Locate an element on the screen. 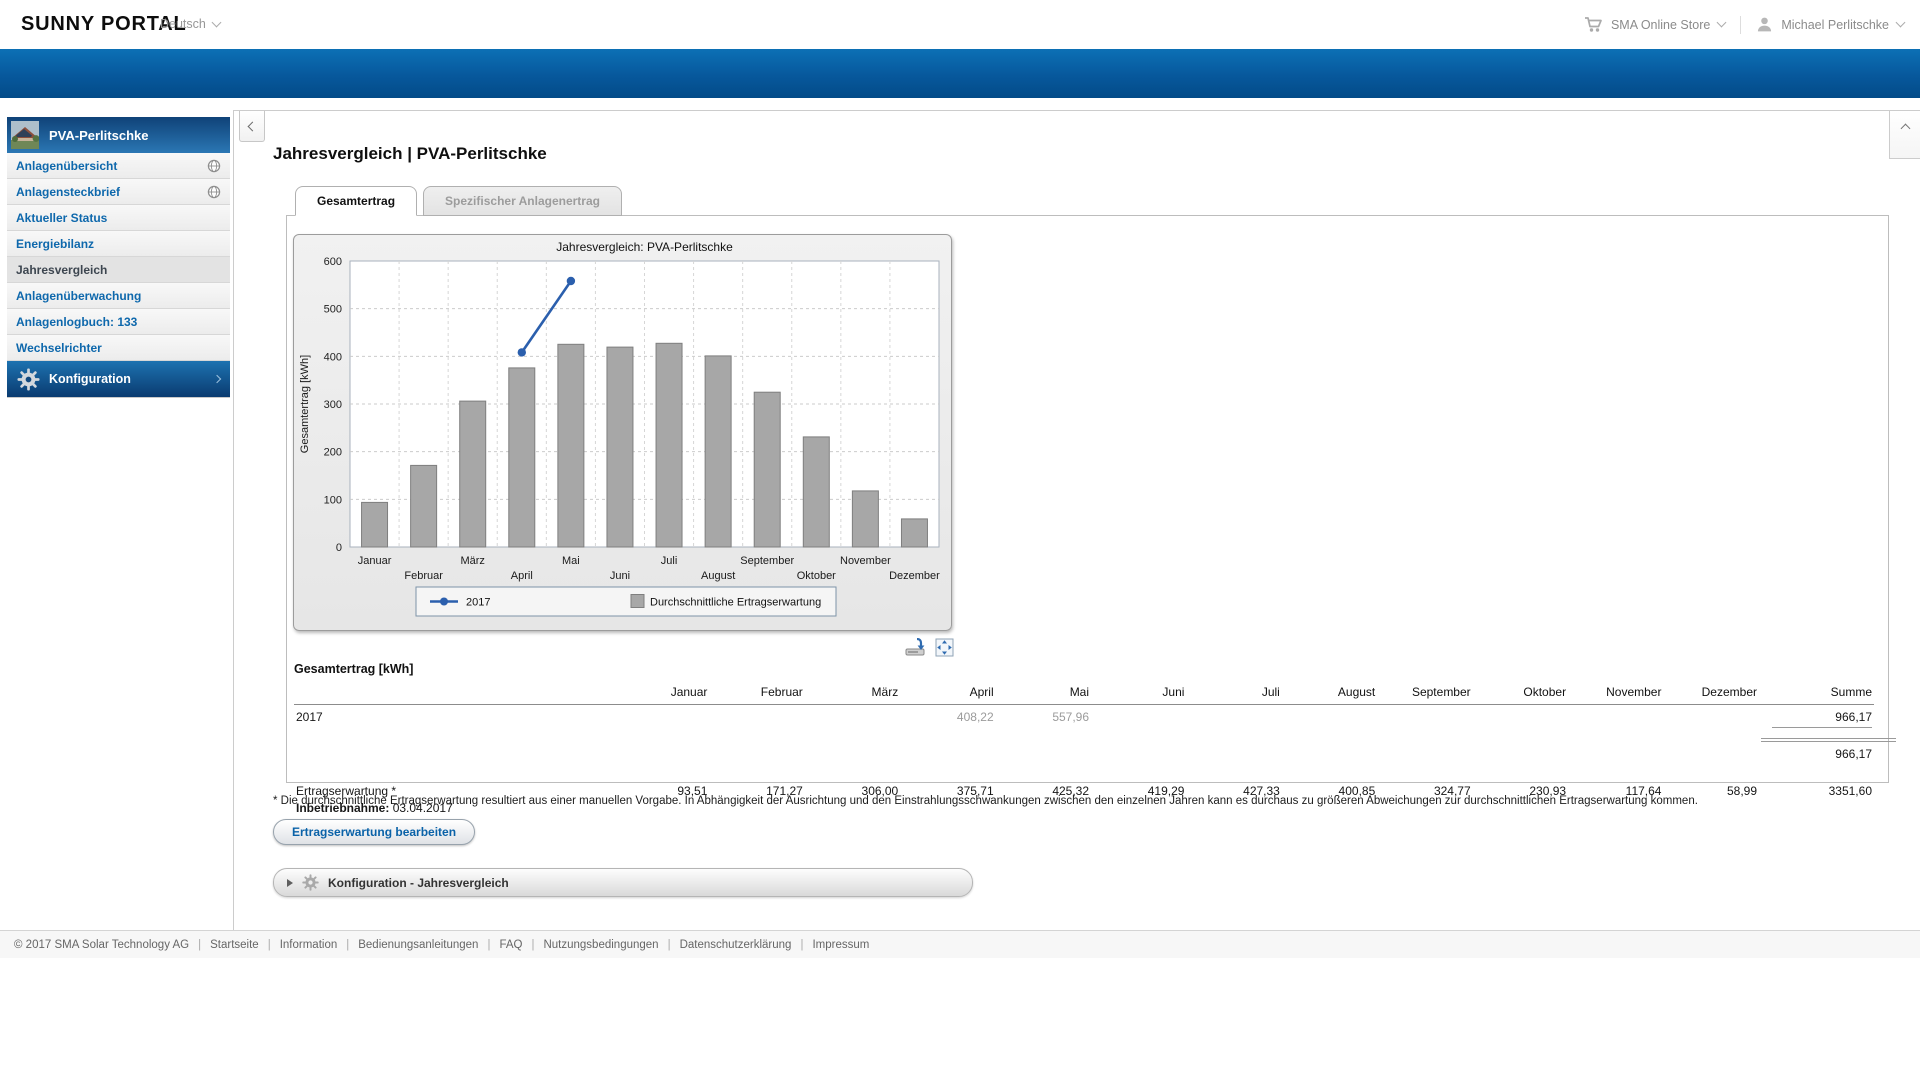 This screenshot has height=1080, width=1920. table-cell-summe: 966,17 is located at coordinates (1816, 719).